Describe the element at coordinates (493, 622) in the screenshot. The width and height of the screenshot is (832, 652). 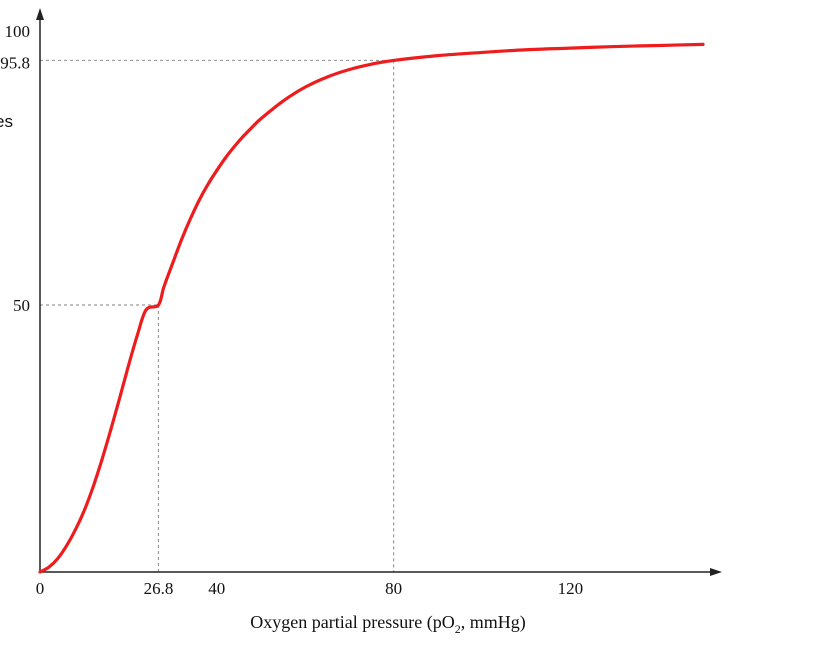
I see `x-axis-title-tail: , mmHg)` at that location.